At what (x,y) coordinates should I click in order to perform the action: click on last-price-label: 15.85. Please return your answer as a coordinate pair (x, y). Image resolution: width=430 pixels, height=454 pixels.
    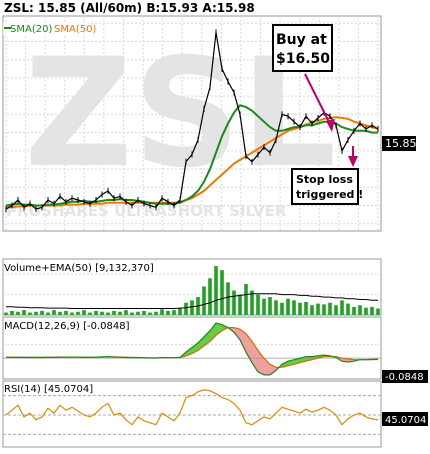
    Looking at the image, I should click on (401, 143).